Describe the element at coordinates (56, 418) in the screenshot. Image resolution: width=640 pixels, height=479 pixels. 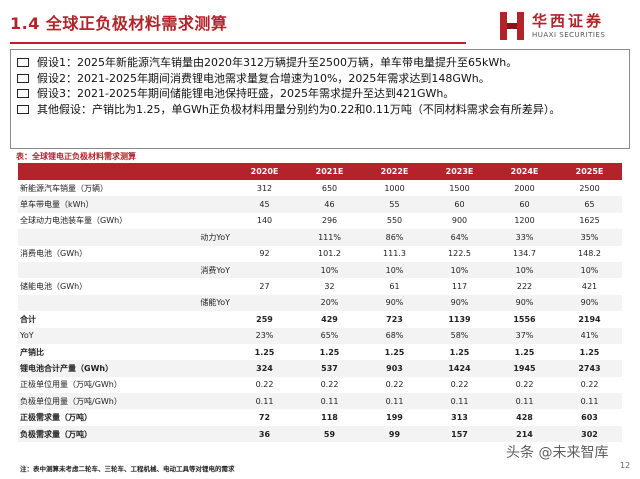
I see `row-label: 正极需求量（万吨）` at that location.